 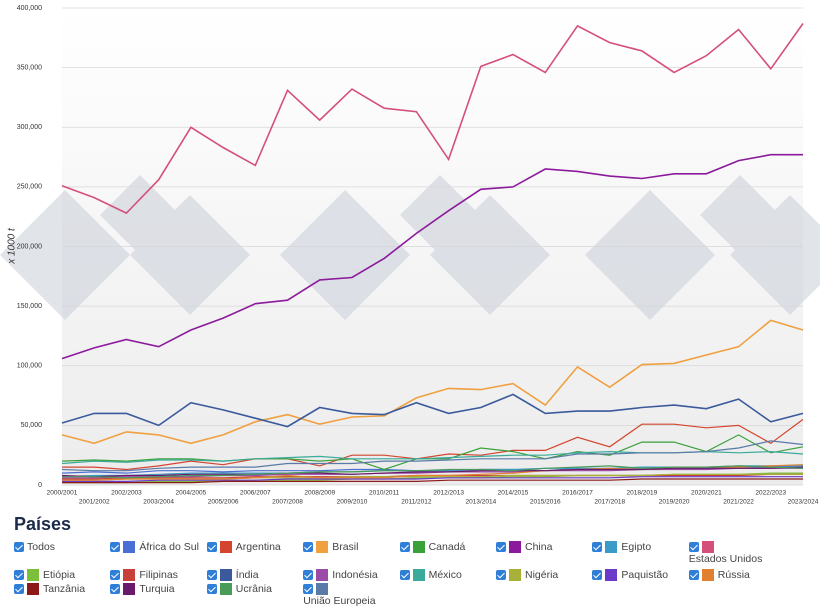 I want to click on x-tick-label: 2023/2024, so click(x=803, y=502).